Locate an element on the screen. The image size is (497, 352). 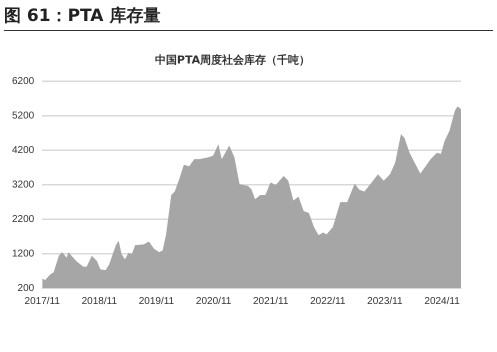
x-tick-label: 2020/11 is located at coordinates (214, 301).